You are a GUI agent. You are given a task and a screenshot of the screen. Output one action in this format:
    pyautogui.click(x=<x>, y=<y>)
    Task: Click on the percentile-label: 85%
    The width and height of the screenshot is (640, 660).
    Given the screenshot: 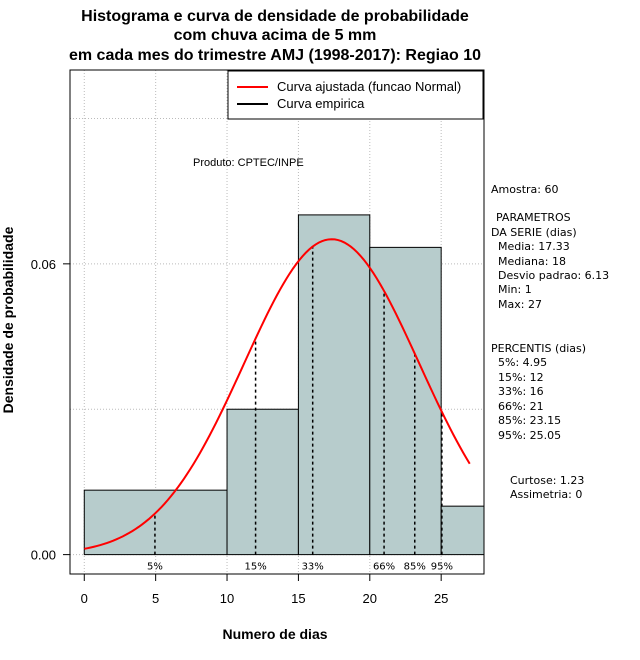 What is the action you would take?
    pyautogui.click(x=415, y=567)
    